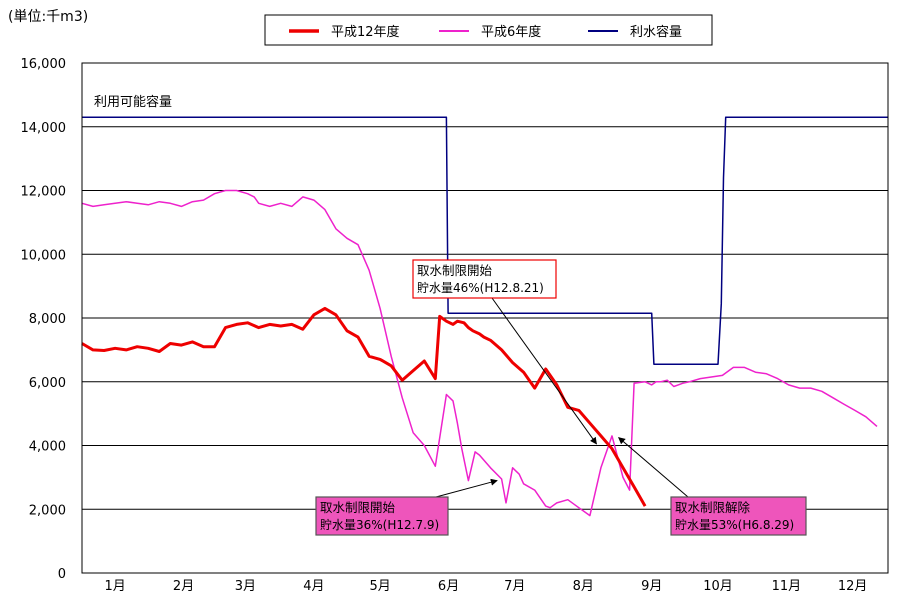 The width and height of the screenshot is (900, 609). Describe the element at coordinates (853, 586) in the screenshot. I see `x-tick-label: 12月` at that location.